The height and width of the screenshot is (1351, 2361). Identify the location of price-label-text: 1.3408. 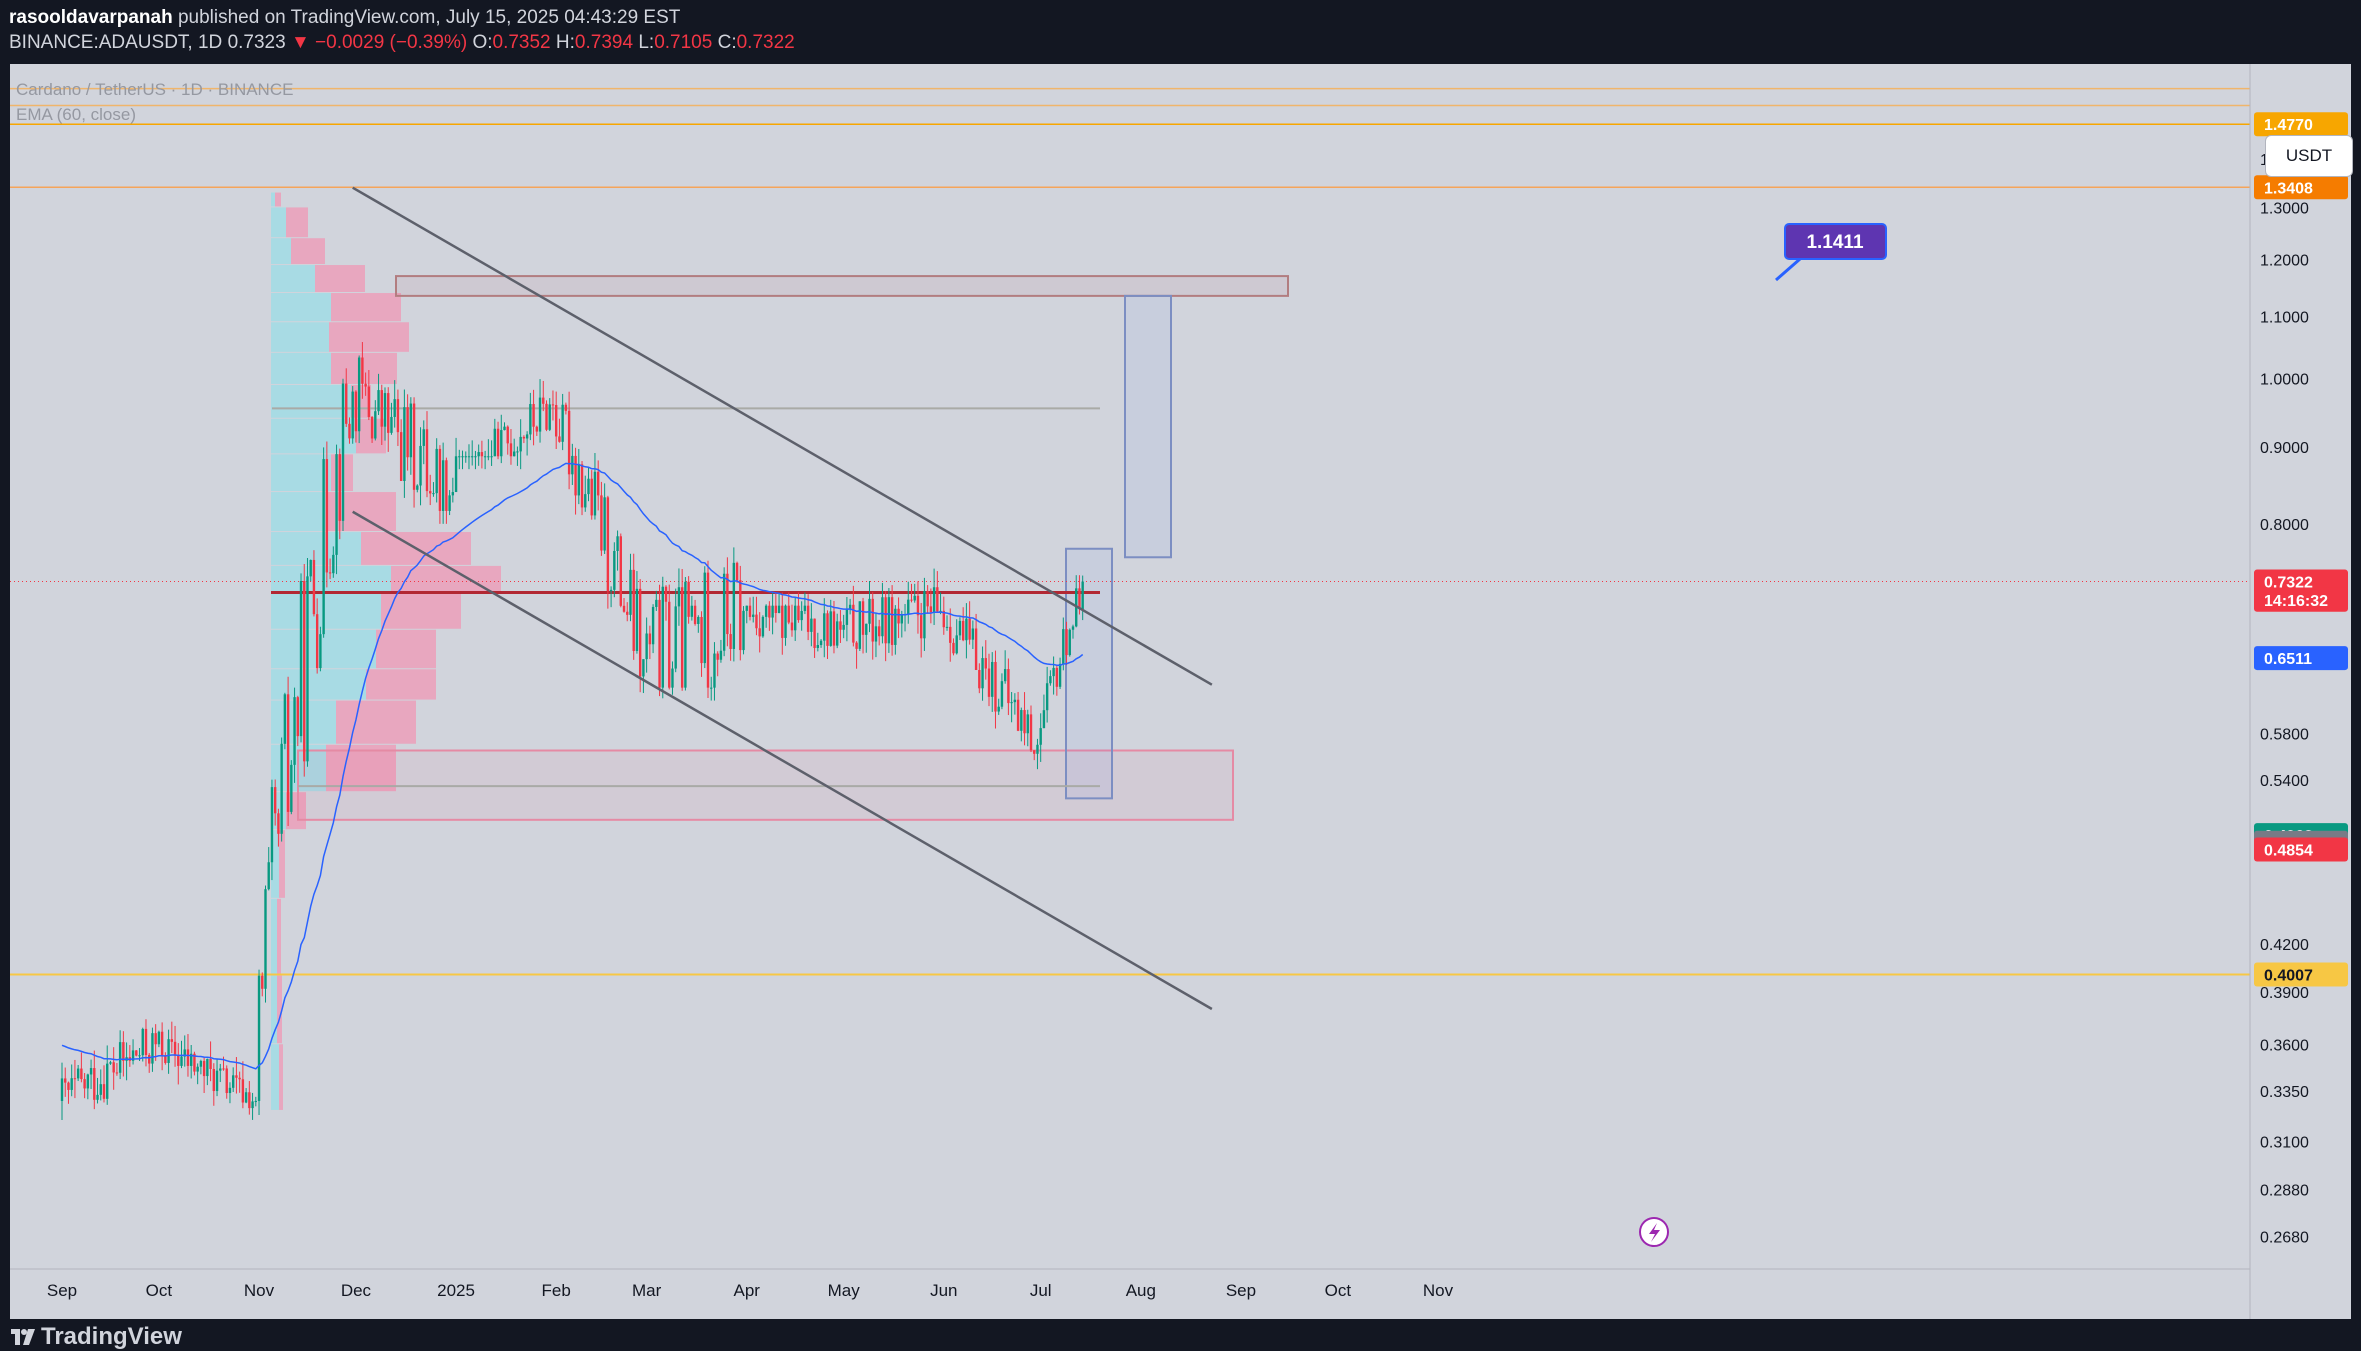
(2288, 188).